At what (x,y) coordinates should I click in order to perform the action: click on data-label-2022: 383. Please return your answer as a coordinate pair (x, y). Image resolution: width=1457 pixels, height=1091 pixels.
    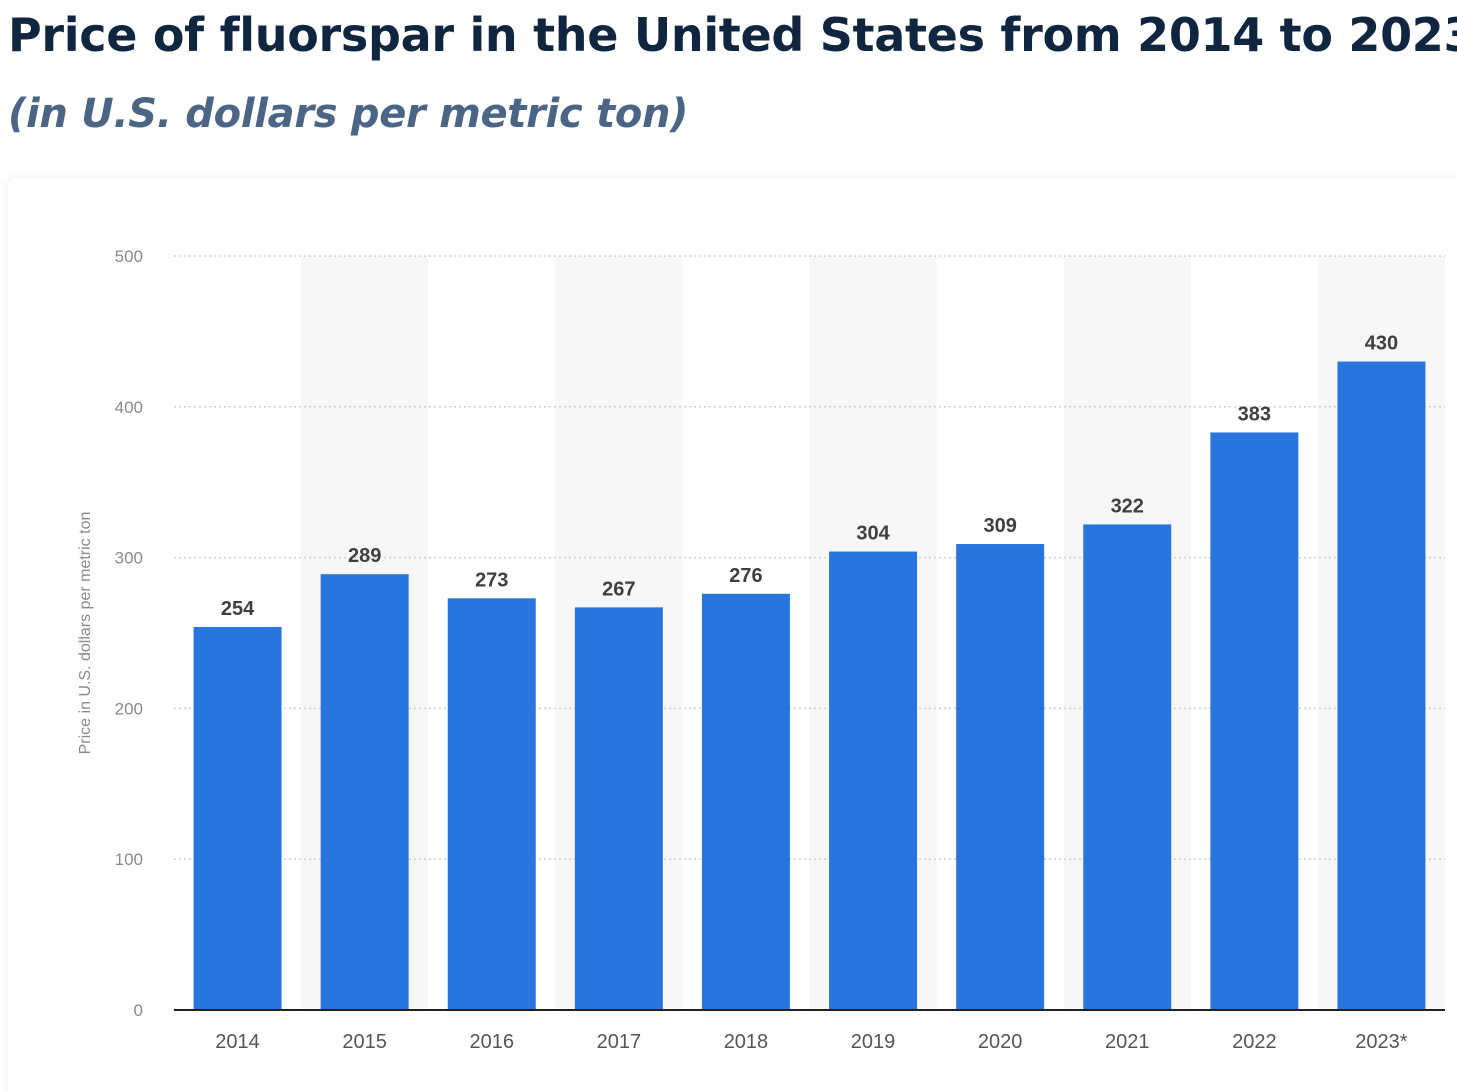
    Looking at the image, I should click on (1254, 414).